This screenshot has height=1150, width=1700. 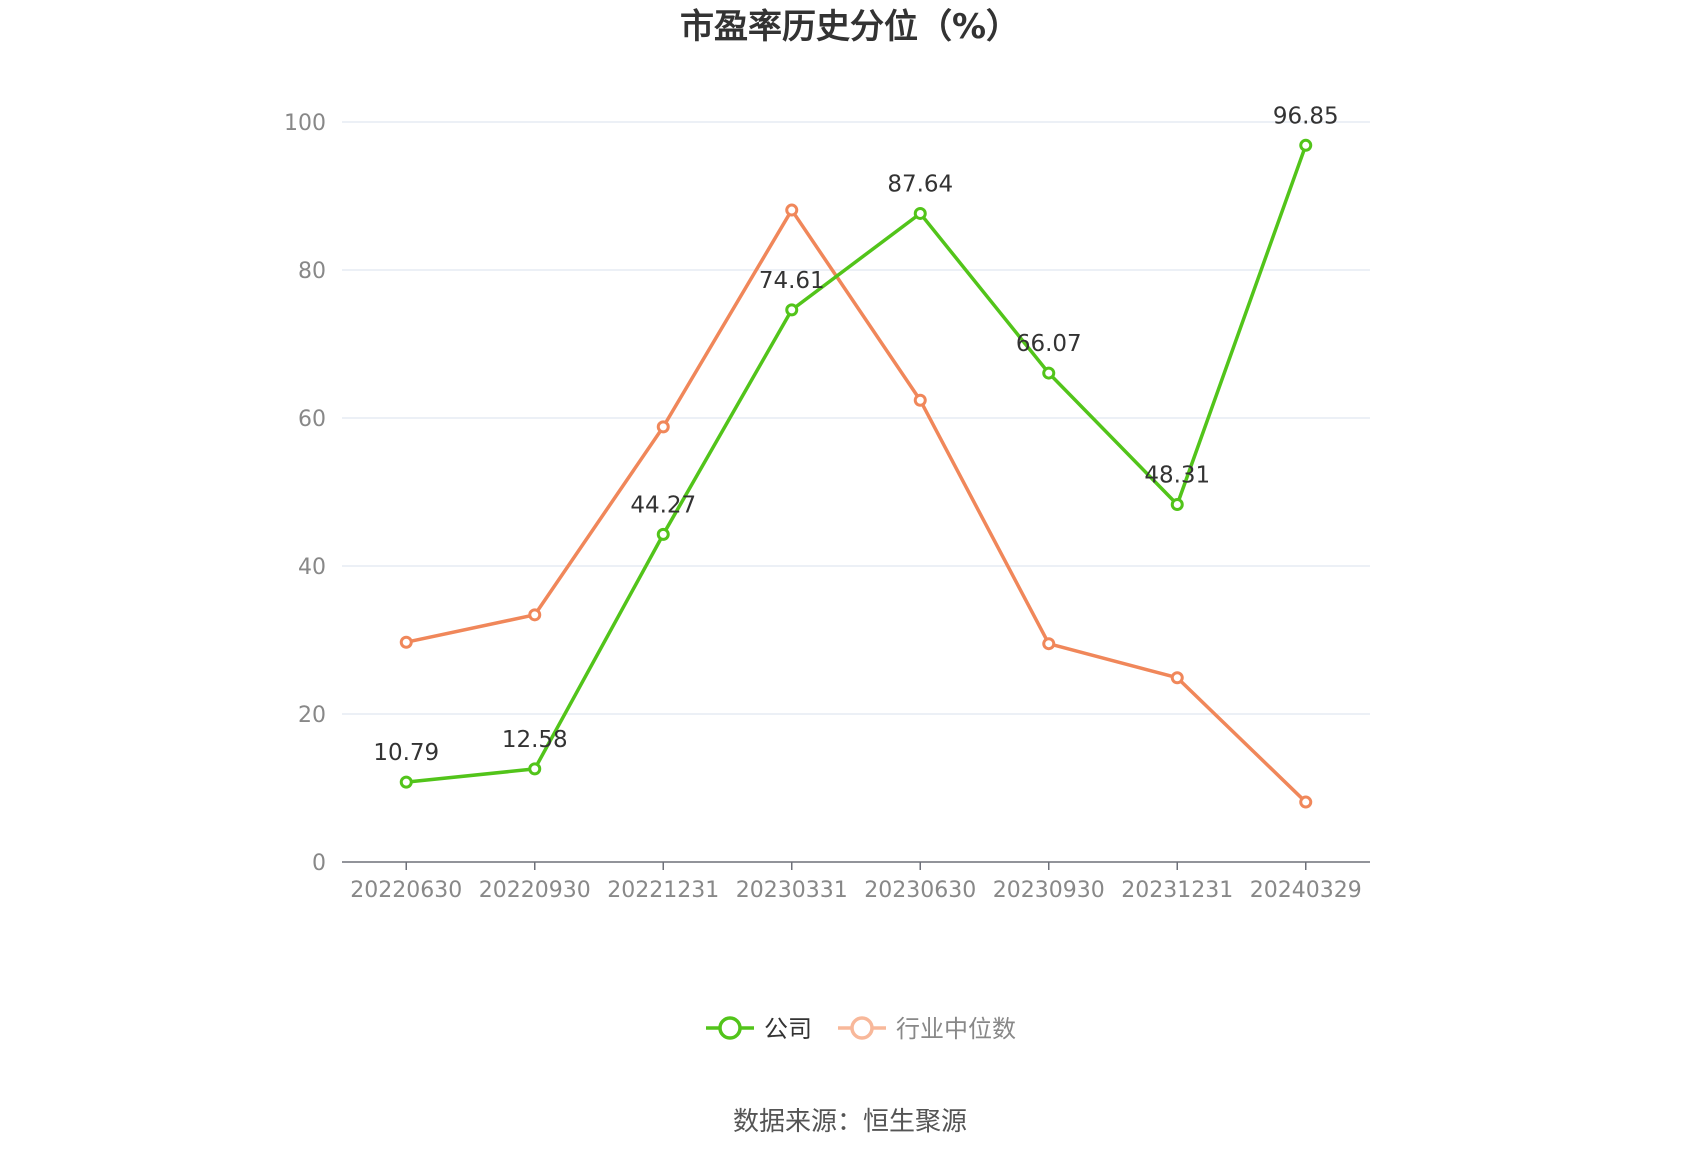 What do you see at coordinates (535, 740) in the screenshot?
I see `data-label: 12.58` at bounding box center [535, 740].